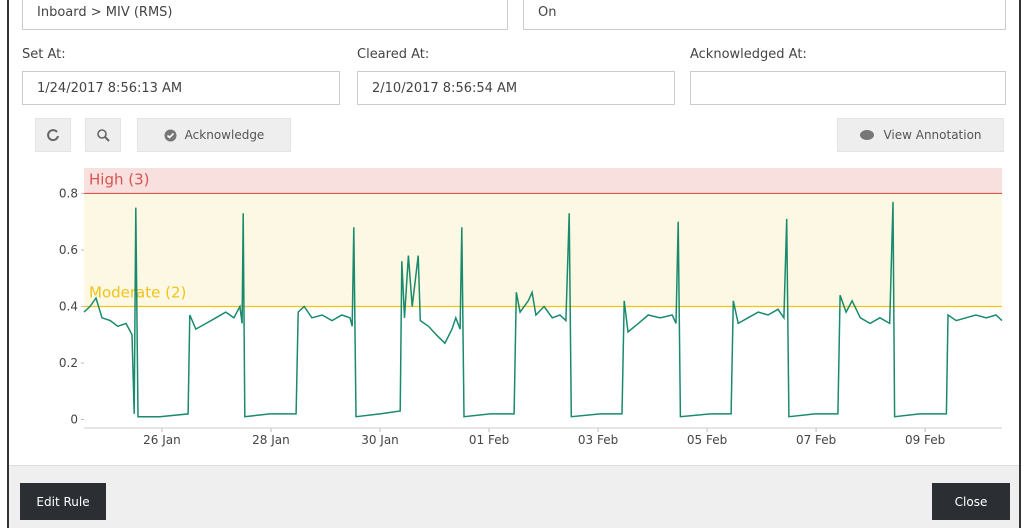 This screenshot has width=1030, height=528. What do you see at coordinates (748, 54) in the screenshot?
I see `acknowledged-label: Acknowledged At:` at bounding box center [748, 54].